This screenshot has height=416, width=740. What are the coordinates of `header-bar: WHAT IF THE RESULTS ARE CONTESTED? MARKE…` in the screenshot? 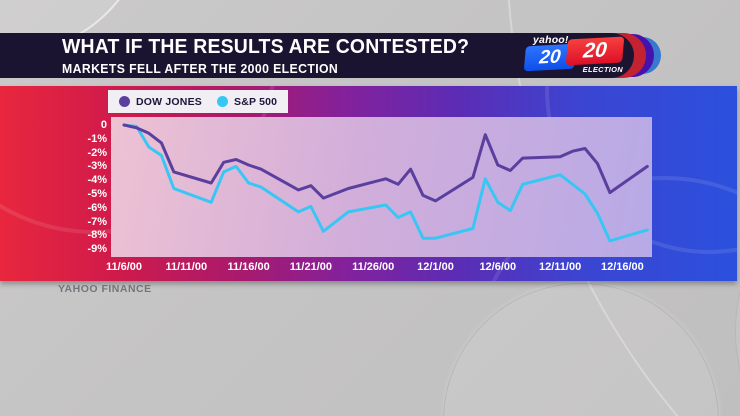 It's located at (317, 55).